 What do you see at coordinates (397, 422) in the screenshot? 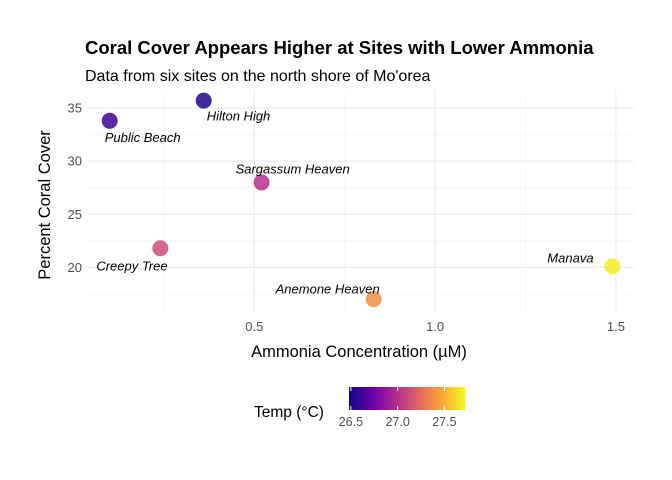
I see `legend-tick-label: 27.0` at bounding box center [397, 422].